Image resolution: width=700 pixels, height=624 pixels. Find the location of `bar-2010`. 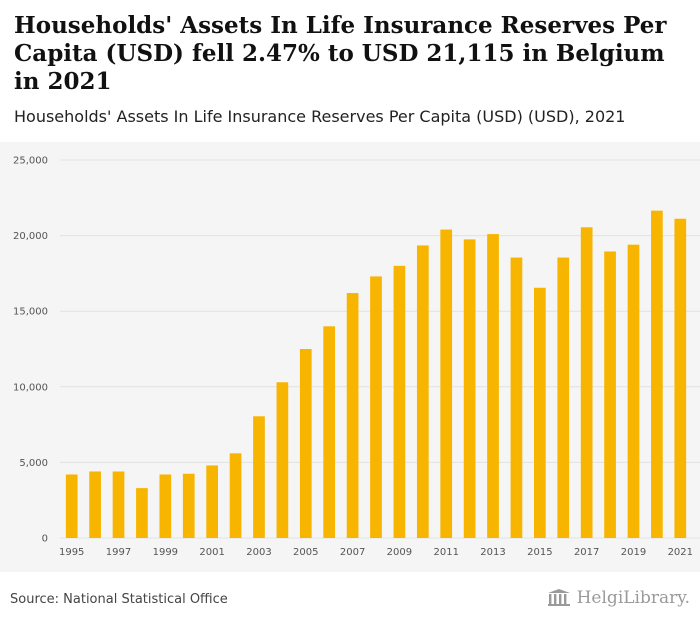

bar-2010 is located at coordinates (422, 391).